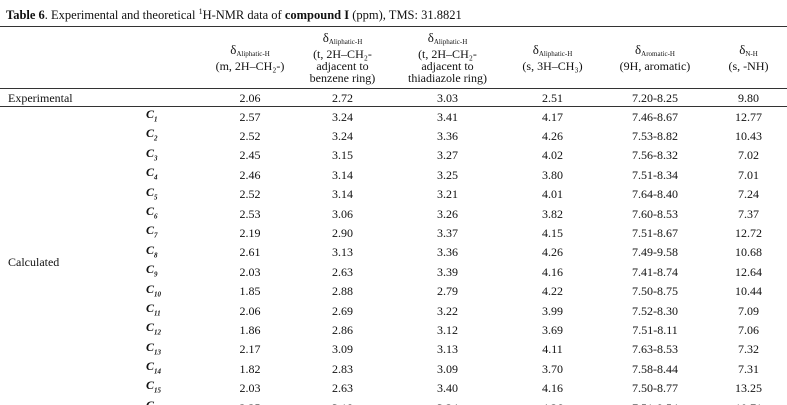 Image resolution: width=787 pixels, height=405 pixels. Describe the element at coordinates (167, 174) in the screenshot. I see `method-label: C4` at that location.